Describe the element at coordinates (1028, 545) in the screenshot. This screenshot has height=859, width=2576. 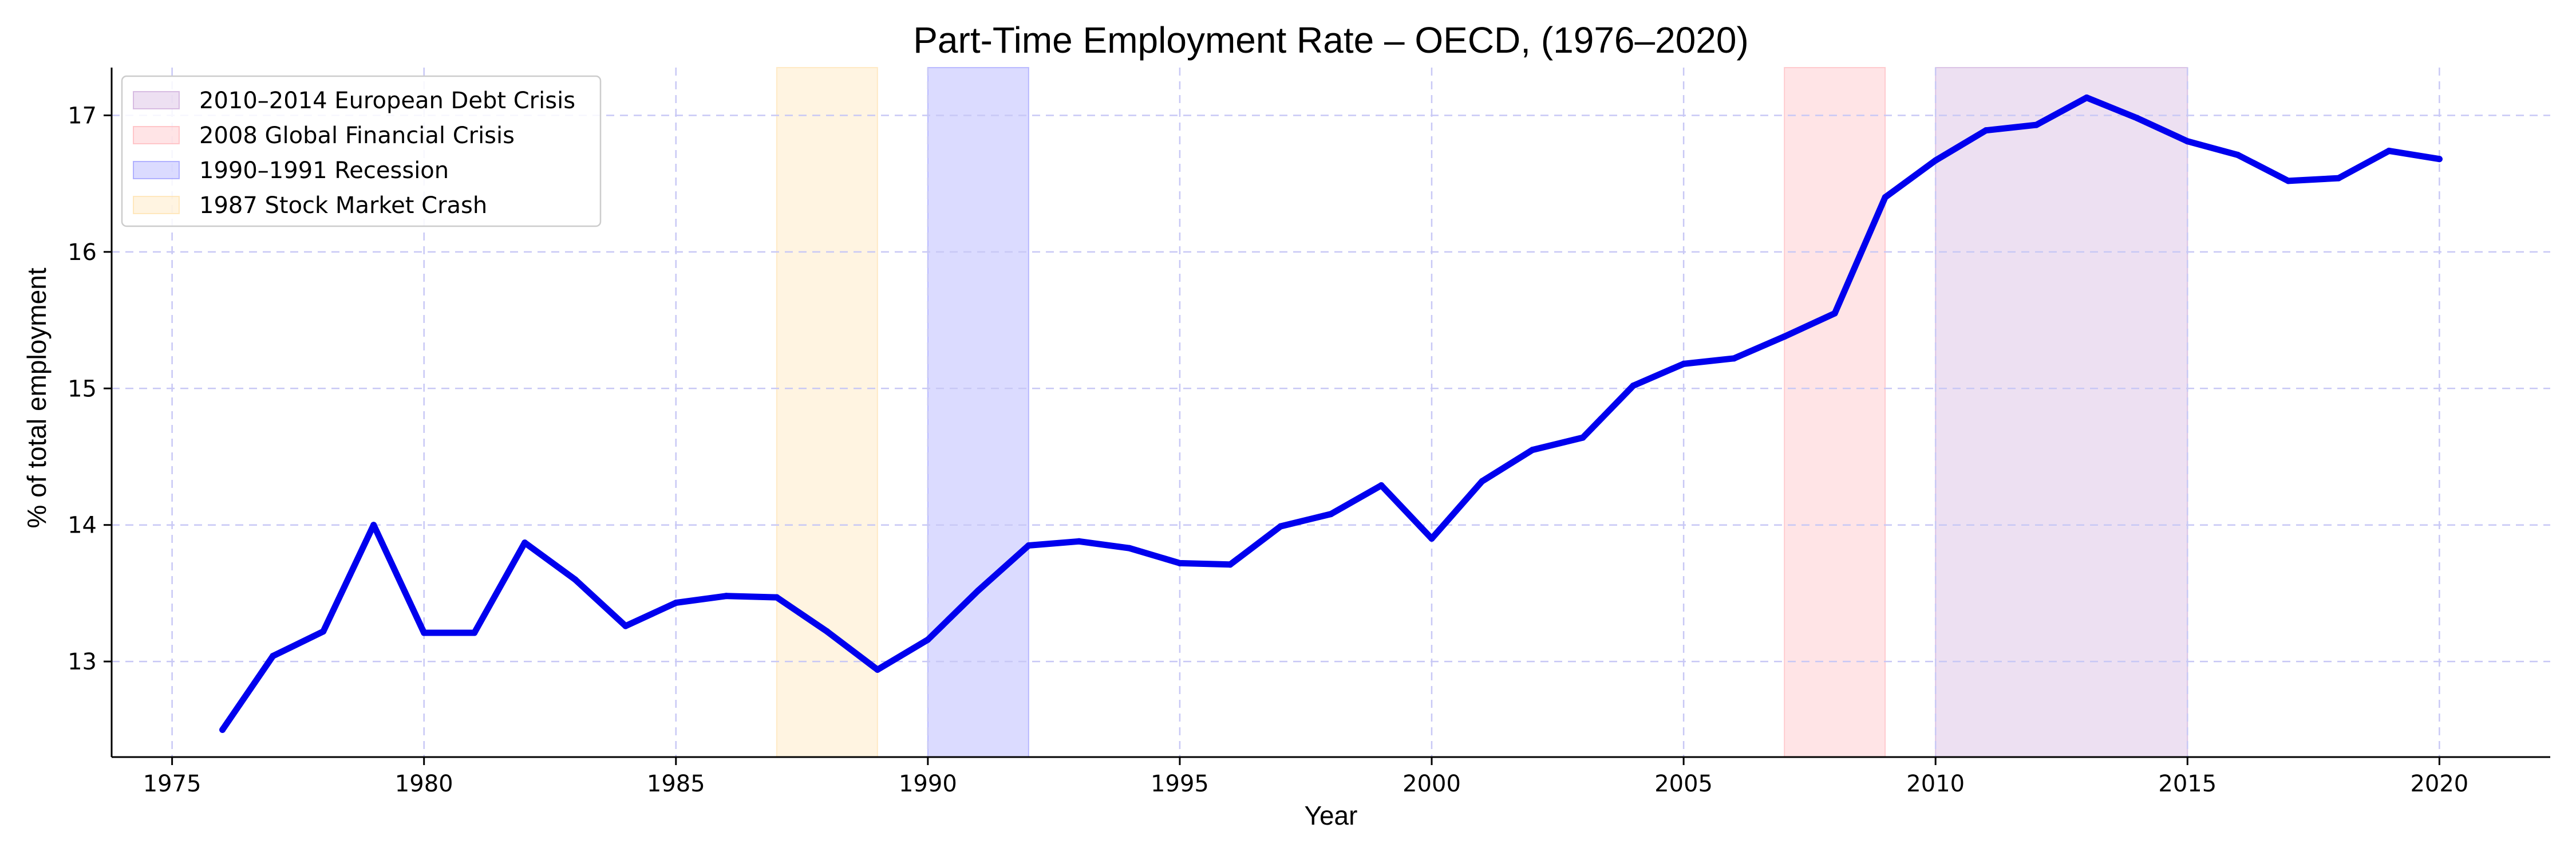
I see `data-point-1992` at that location.